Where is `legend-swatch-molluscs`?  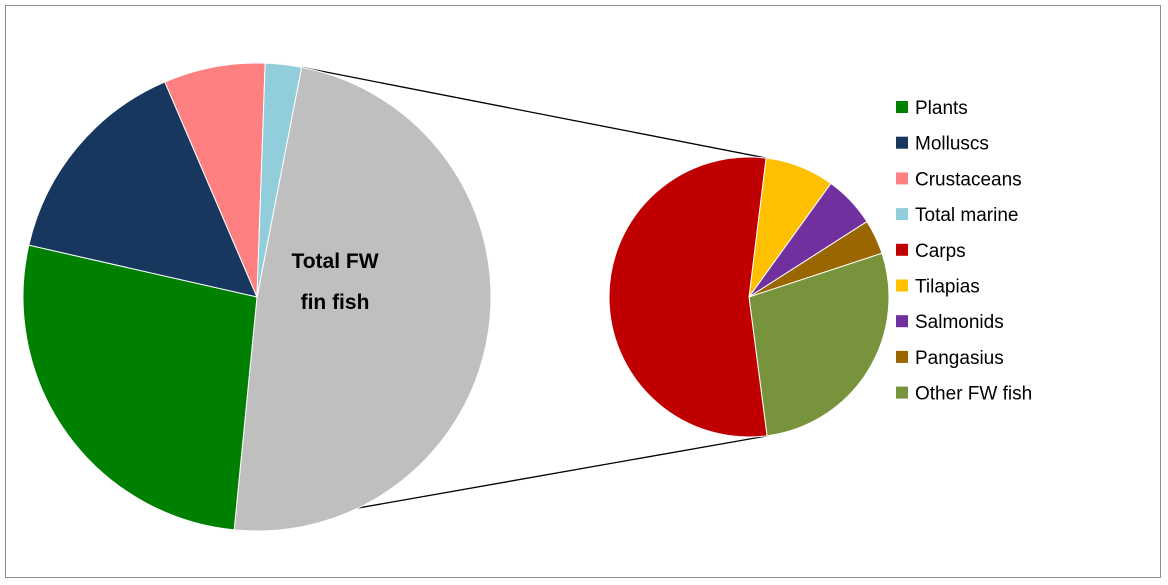
legend-swatch-molluscs is located at coordinates (902, 142).